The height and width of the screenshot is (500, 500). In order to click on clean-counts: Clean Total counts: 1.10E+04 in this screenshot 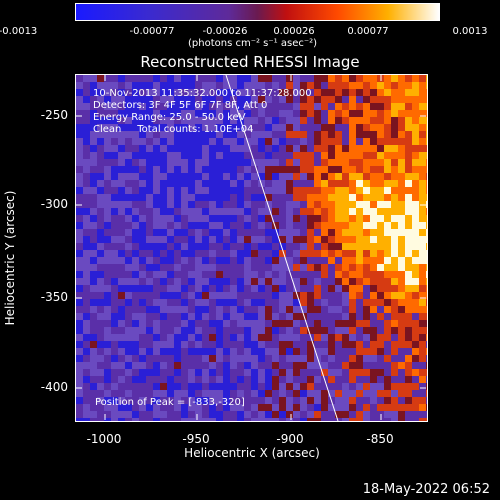, I will do `click(173, 129)`.